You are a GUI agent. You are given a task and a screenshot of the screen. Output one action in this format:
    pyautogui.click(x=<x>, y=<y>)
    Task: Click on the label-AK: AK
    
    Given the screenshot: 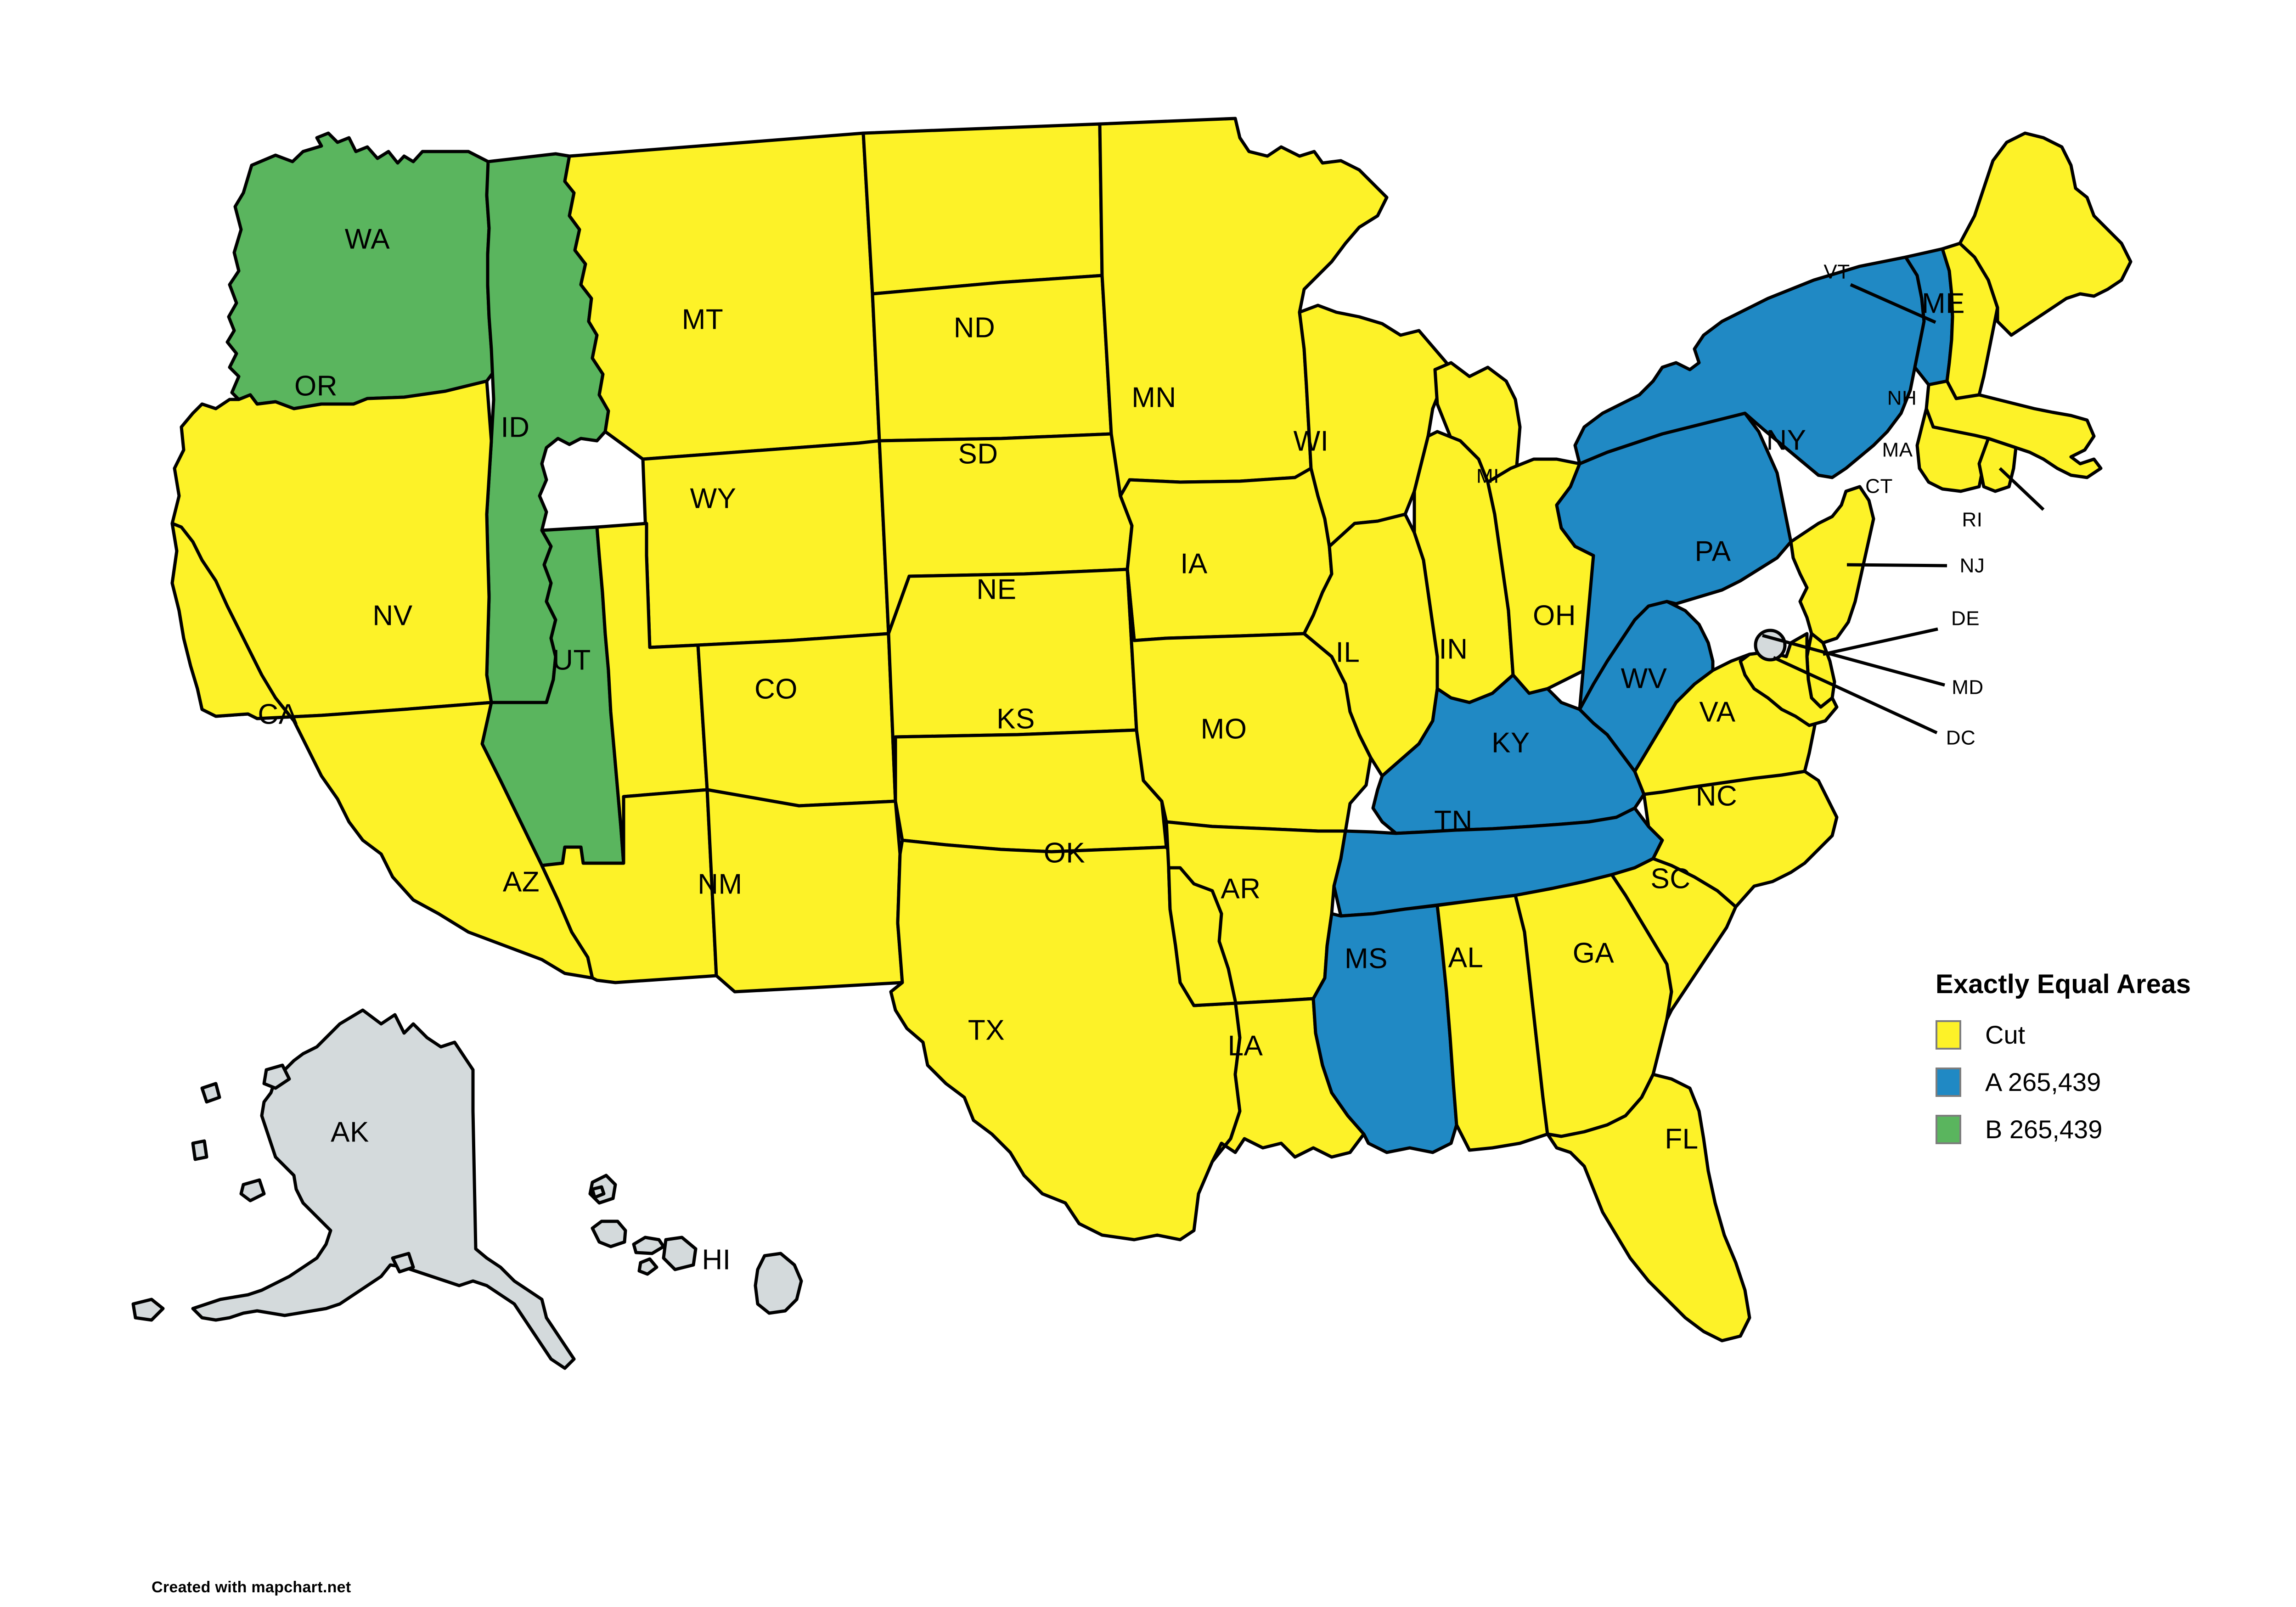 What is the action you would take?
    pyautogui.click(x=350, y=1132)
    